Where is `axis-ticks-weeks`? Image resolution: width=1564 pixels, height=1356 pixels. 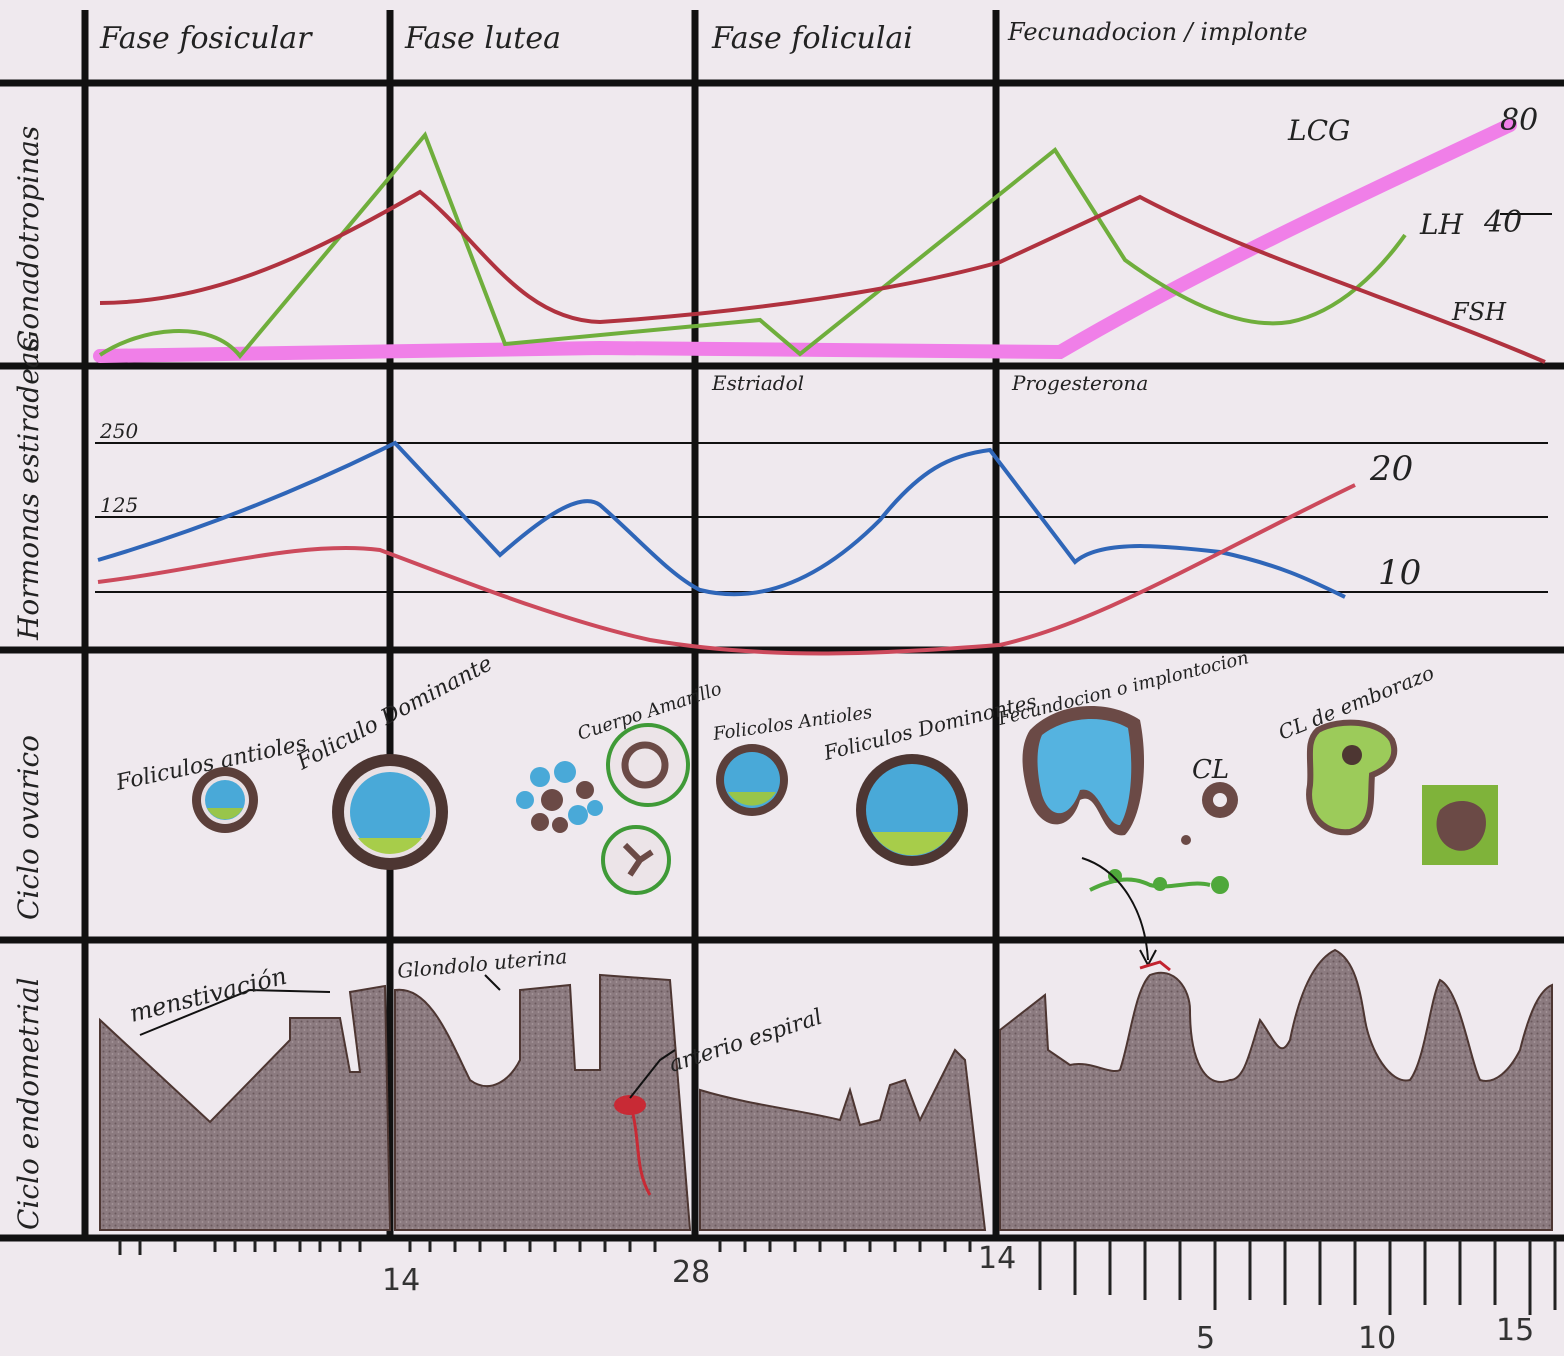 axis-ticks-weeks is located at coordinates (1297, 1277).